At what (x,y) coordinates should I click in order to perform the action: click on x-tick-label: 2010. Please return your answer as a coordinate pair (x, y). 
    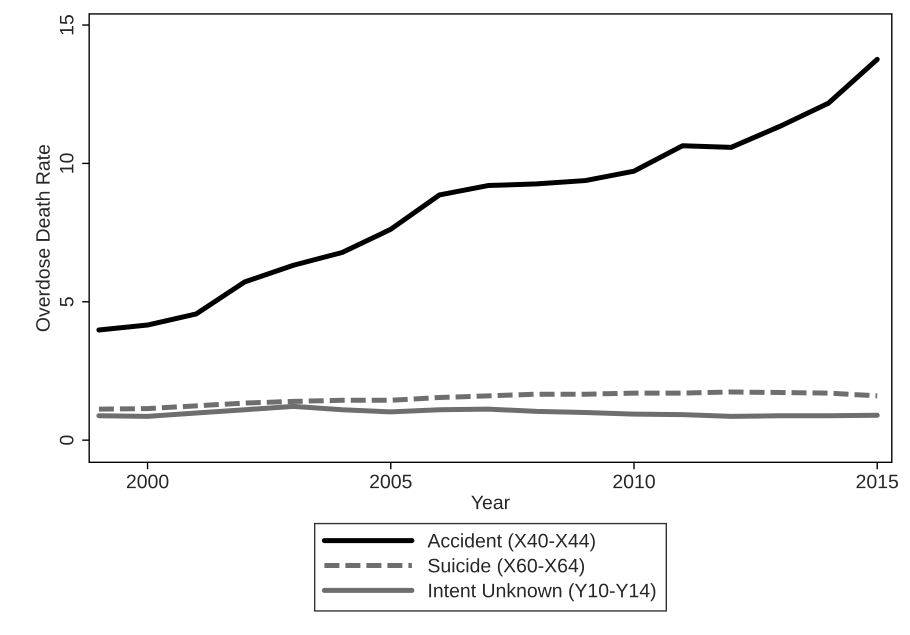
    Looking at the image, I should click on (634, 481).